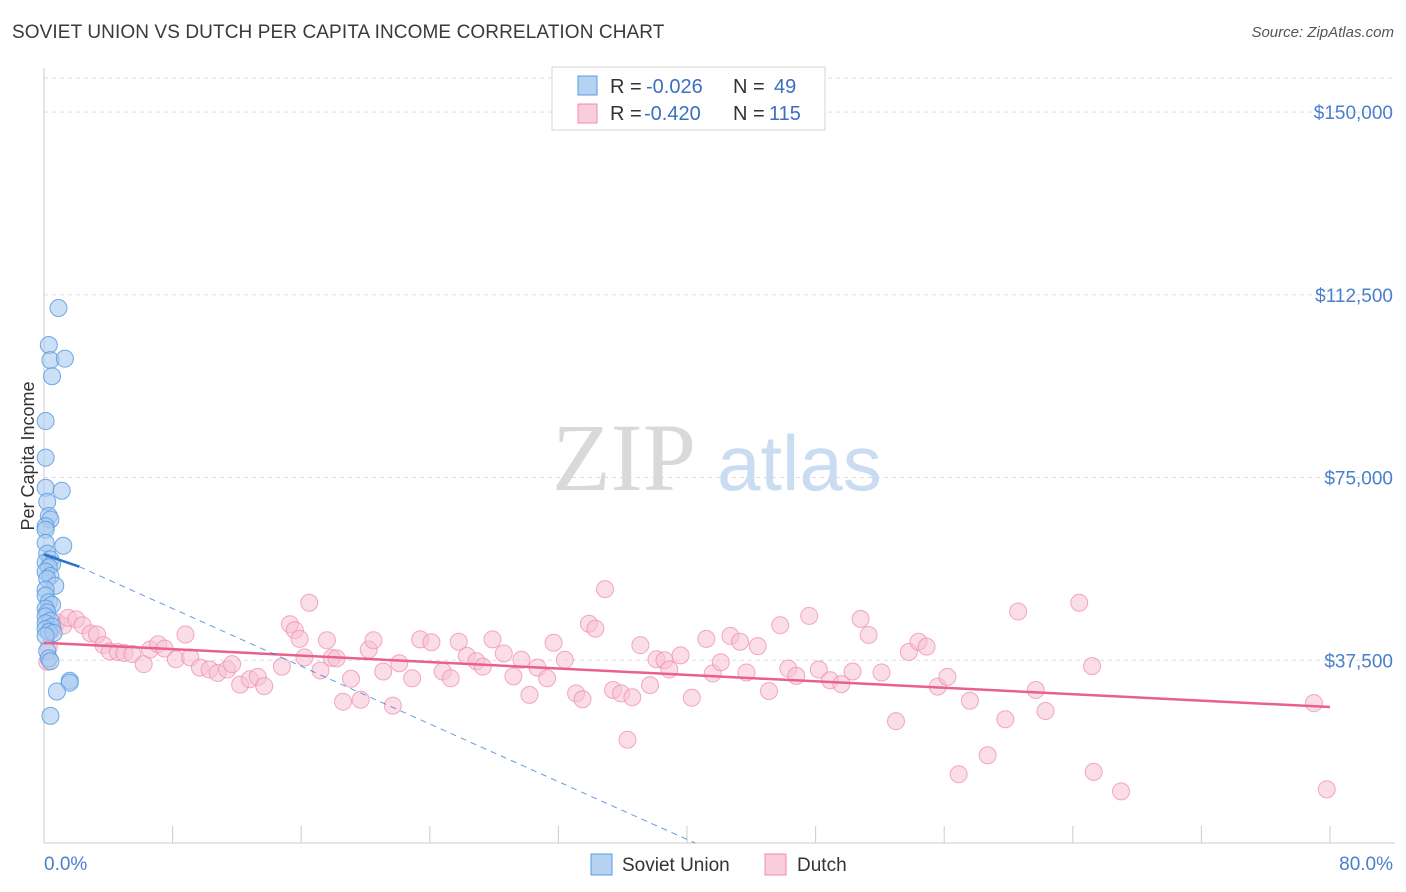 The image size is (1406, 892). Describe the element at coordinates (626, 87) in the screenshot. I see `legend-r-label-soviet: R =` at that location.